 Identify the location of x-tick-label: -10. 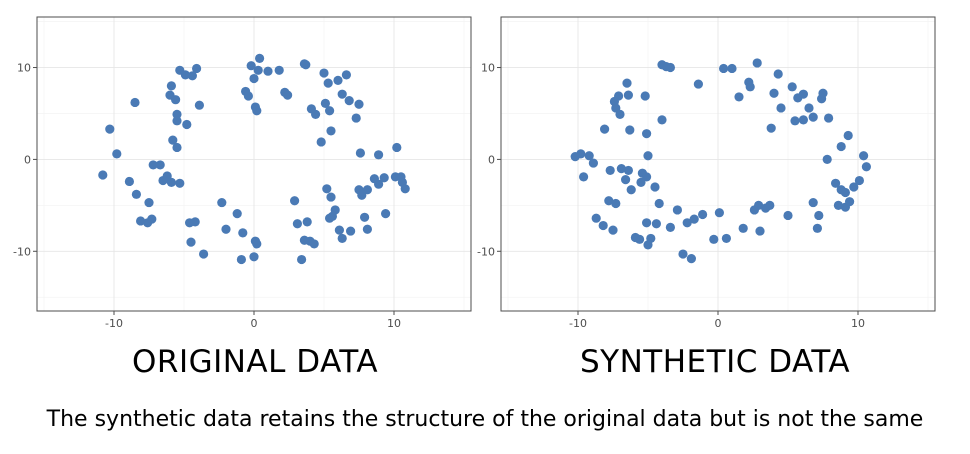
(114, 323).